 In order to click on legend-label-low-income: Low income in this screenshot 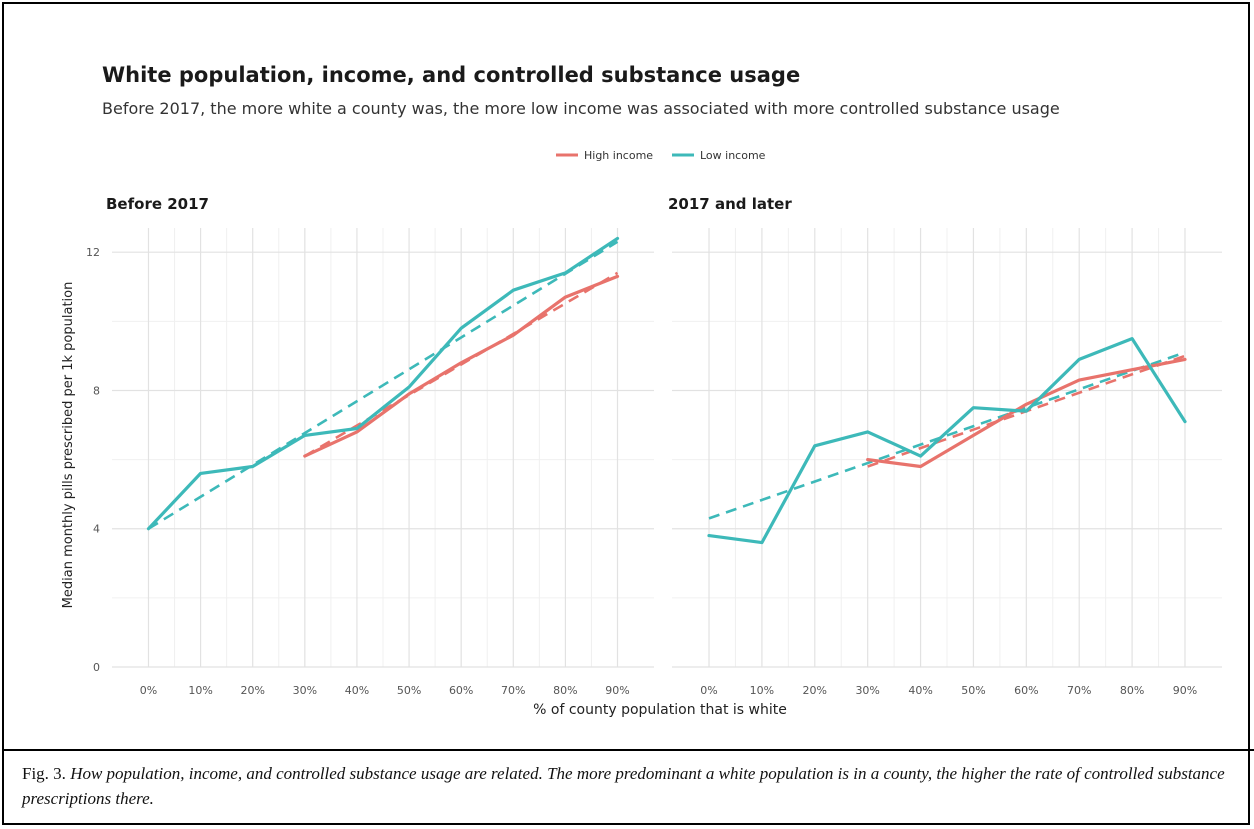, I will do `click(733, 155)`.